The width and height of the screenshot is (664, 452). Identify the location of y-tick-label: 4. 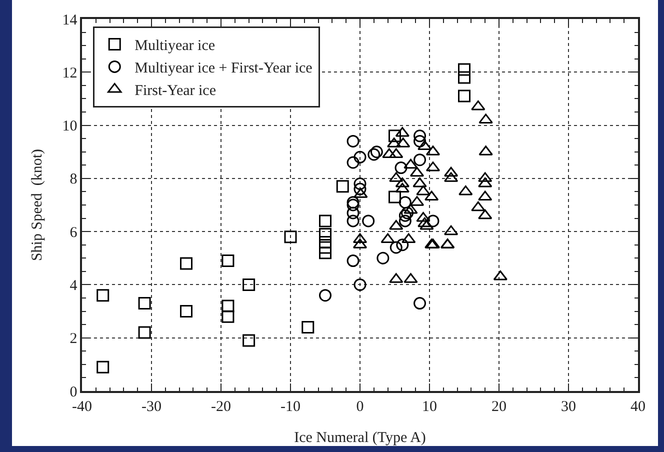
(74, 286).